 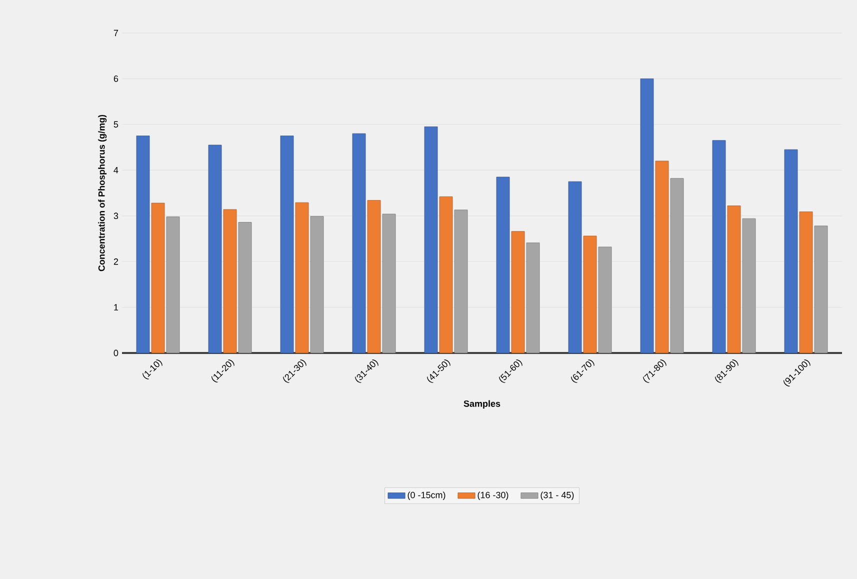 What do you see at coordinates (116, 124) in the screenshot?
I see `y-tick-label: 5` at bounding box center [116, 124].